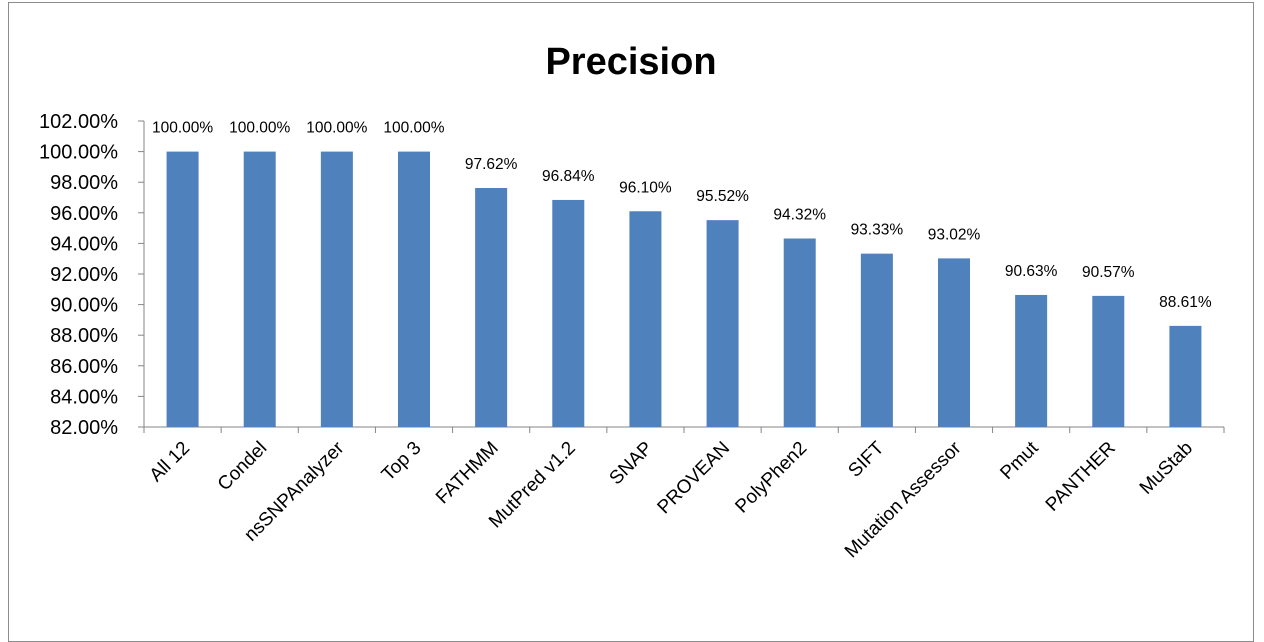  Describe the element at coordinates (402, 462) in the screenshot. I see `x-tick-label: Top 3` at that location.